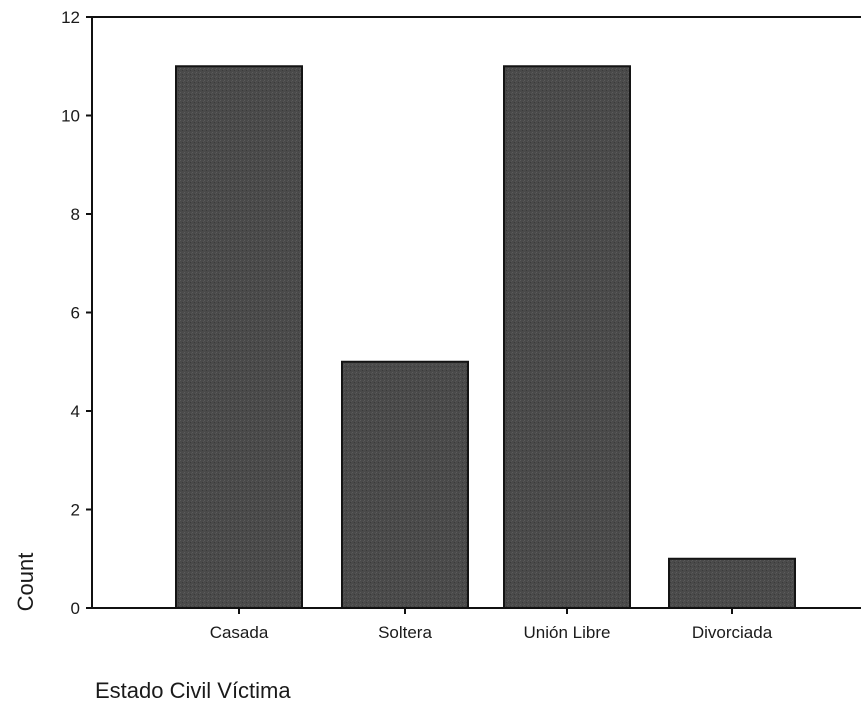 This screenshot has height=713, width=861. Describe the element at coordinates (75, 313) in the screenshot. I see `y-tick-label-6: 6` at that location.